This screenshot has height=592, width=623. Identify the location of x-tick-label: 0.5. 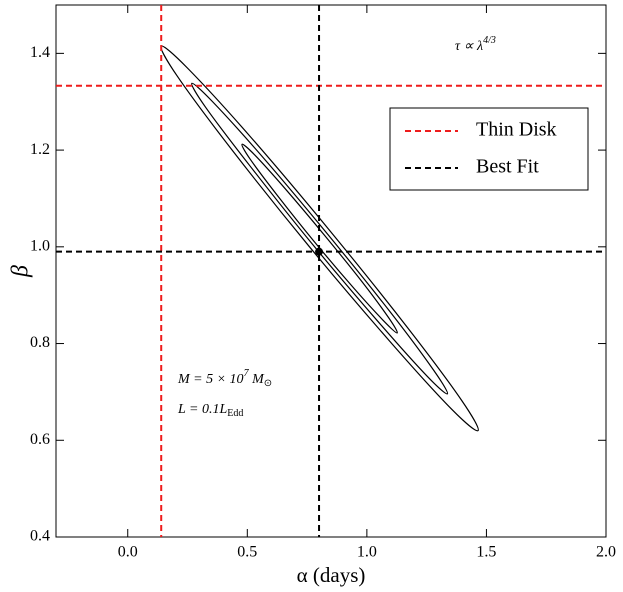
(247, 552).